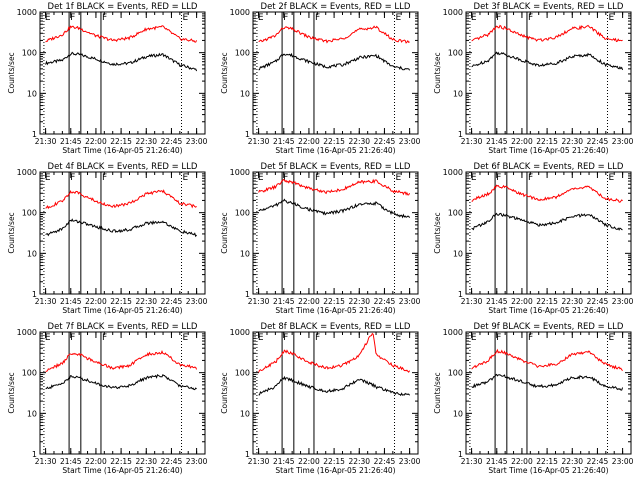 The width and height of the screenshot is (640, 480). I want to click on panel-title: Det 3f BLACK = Events, RED = LLD, so click(549, 7).